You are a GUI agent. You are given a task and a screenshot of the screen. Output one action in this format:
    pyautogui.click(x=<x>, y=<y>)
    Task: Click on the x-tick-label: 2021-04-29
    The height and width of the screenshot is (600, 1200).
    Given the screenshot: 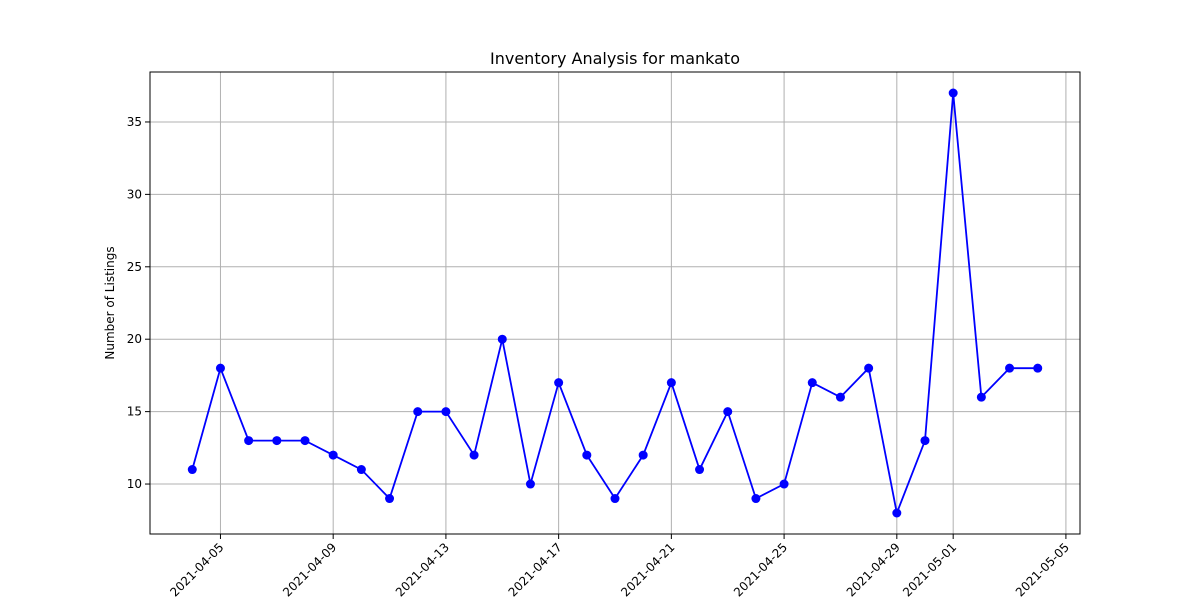 What is the action you would take?
    pyautogui.click(x=873, y=569)
    